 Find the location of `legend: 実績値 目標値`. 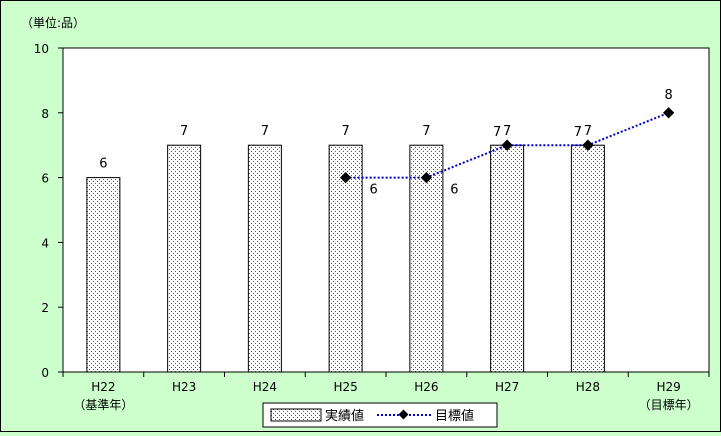

legend: 実績値 目標値 is located at coordinates (380, 415).